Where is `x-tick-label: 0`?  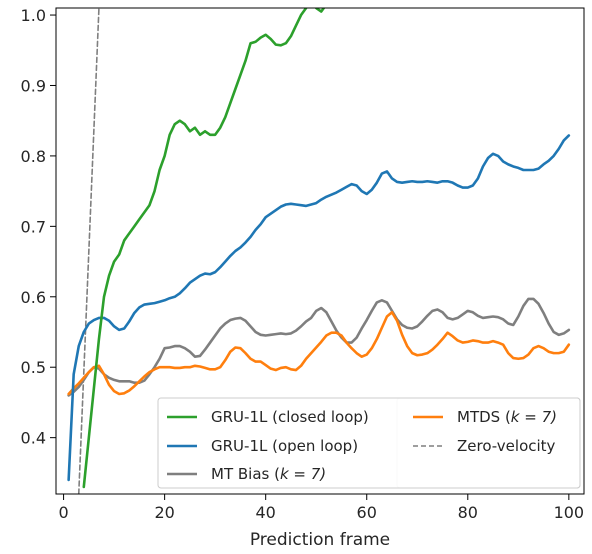
x-tick-label: 0 is located at coordinates (63, 512).